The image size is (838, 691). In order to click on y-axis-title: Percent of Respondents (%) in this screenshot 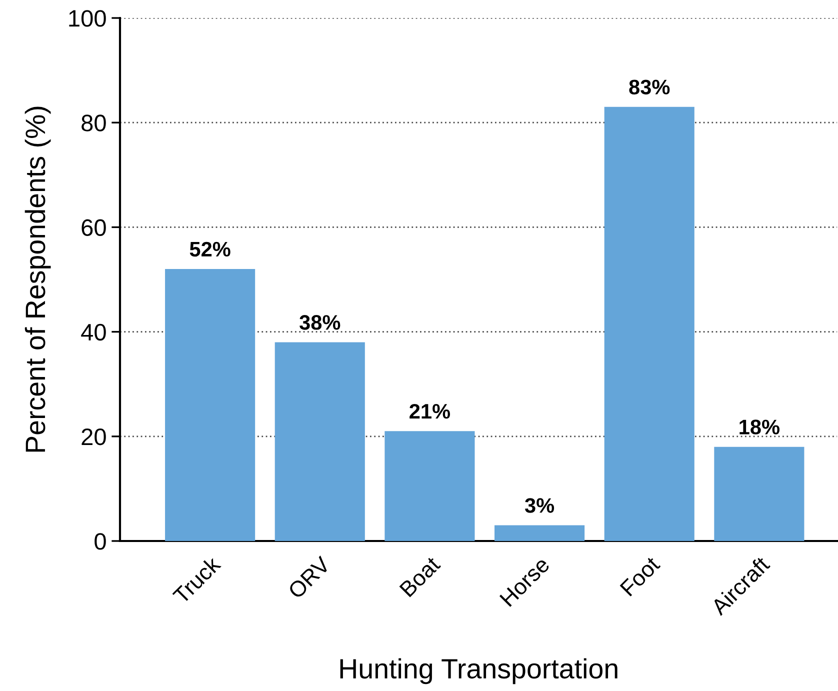, I will do `click(37, 279)`.